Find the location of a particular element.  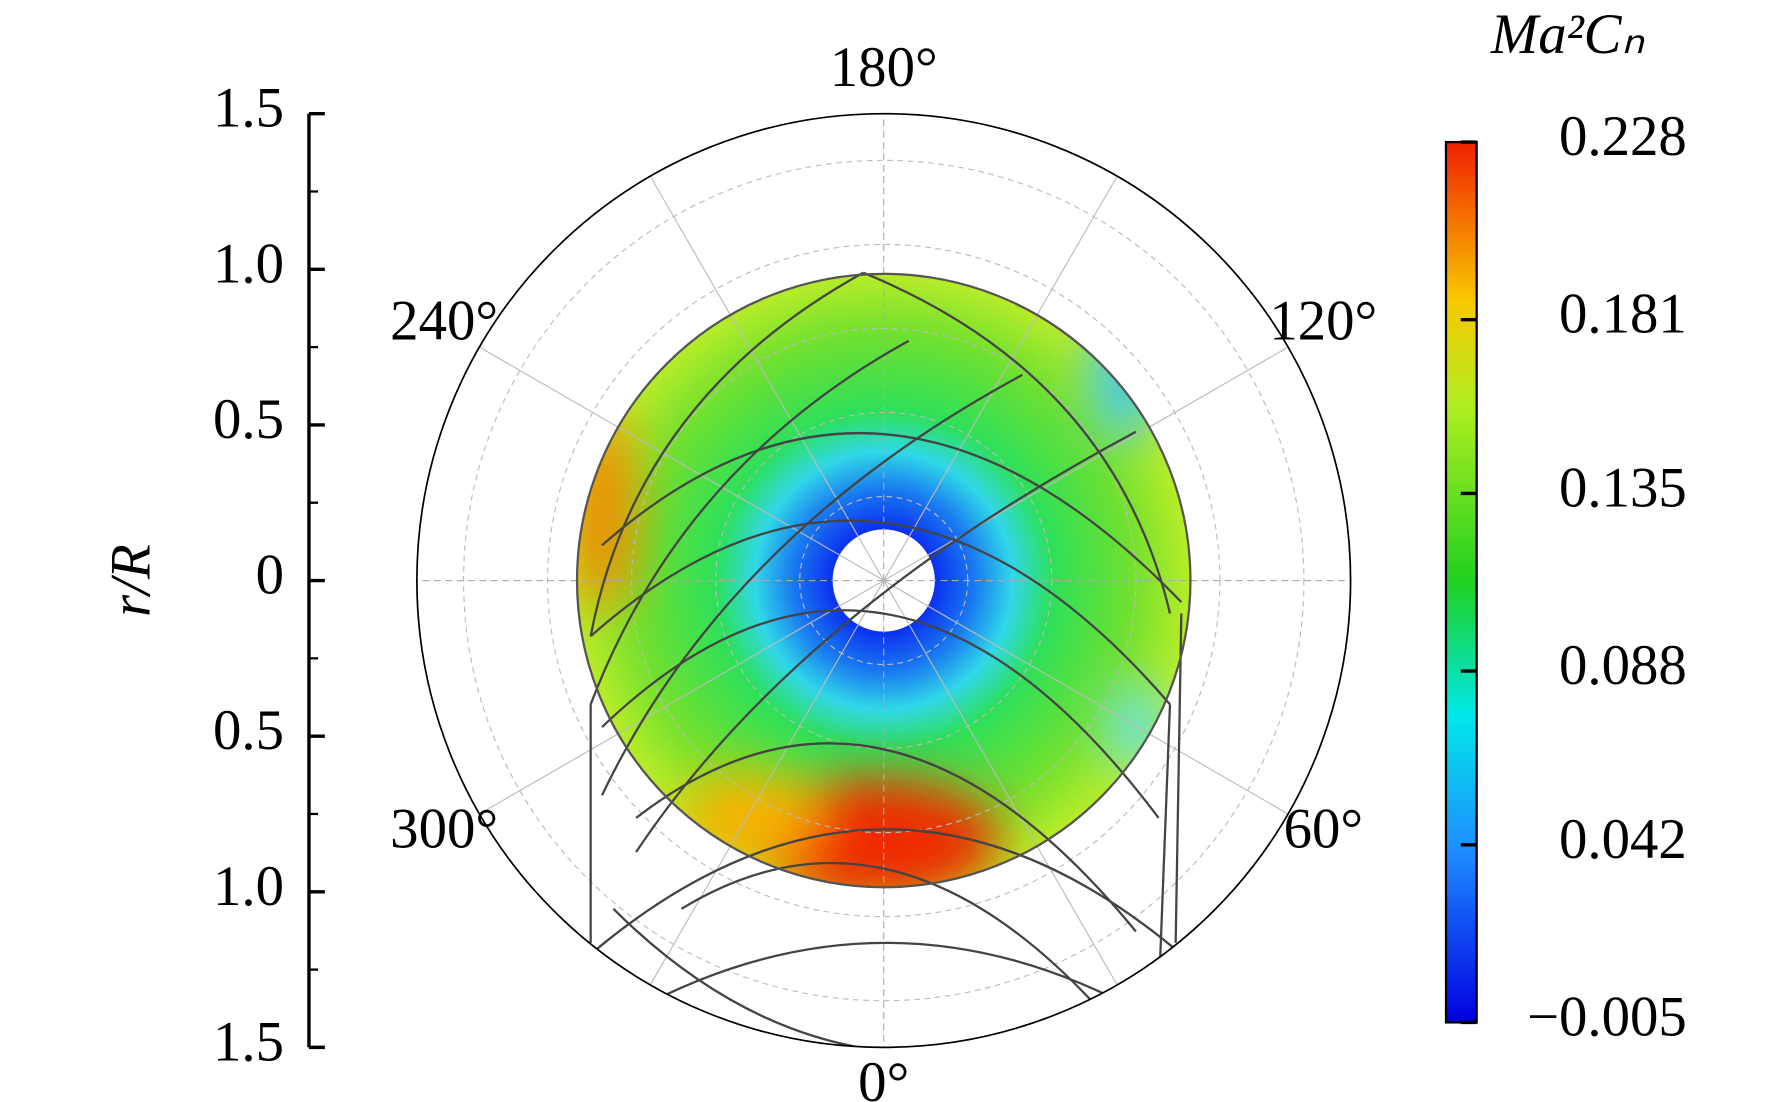

y-axis-label: r/R is located at coordinates (130, 580).